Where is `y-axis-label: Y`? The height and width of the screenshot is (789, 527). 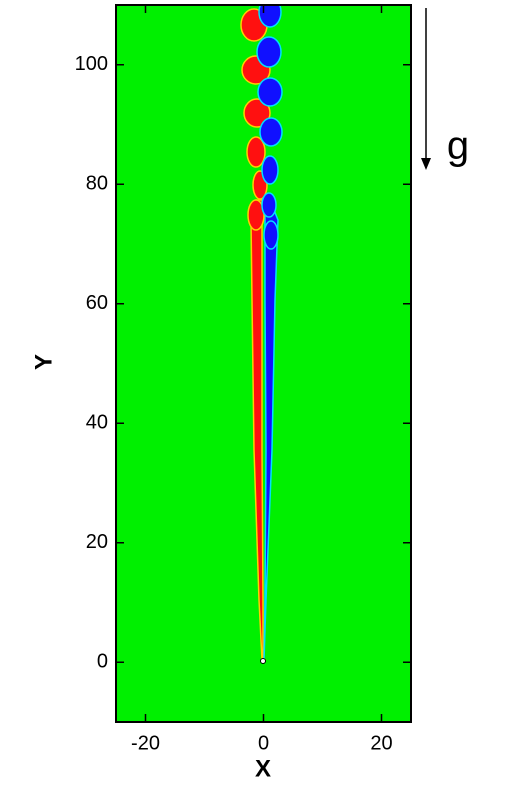
y-axis-label: Y is located at coordinates (43, 362).